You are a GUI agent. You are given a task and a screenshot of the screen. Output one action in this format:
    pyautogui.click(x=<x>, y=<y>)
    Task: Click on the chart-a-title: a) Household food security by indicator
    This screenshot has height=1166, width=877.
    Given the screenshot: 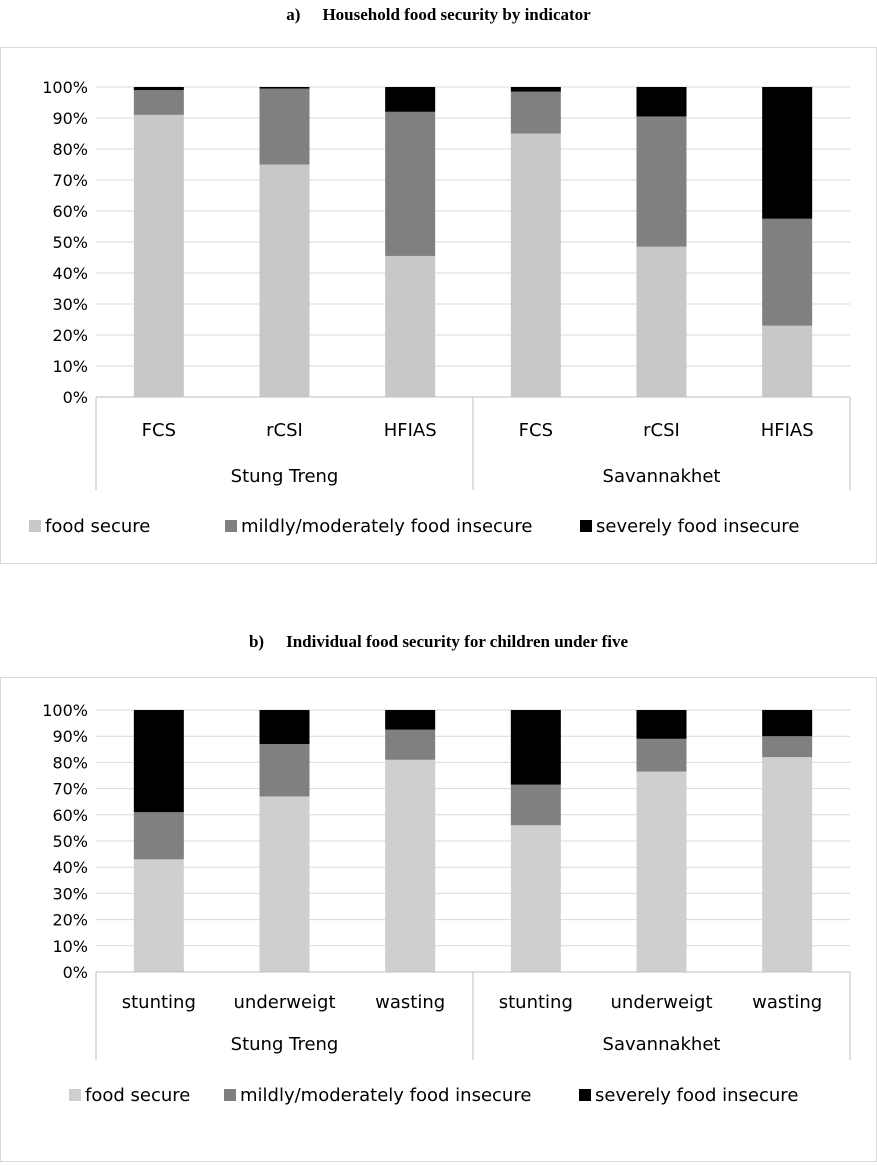 What is the action you would take?
    pyautogui.click(x=438, y=15)
    